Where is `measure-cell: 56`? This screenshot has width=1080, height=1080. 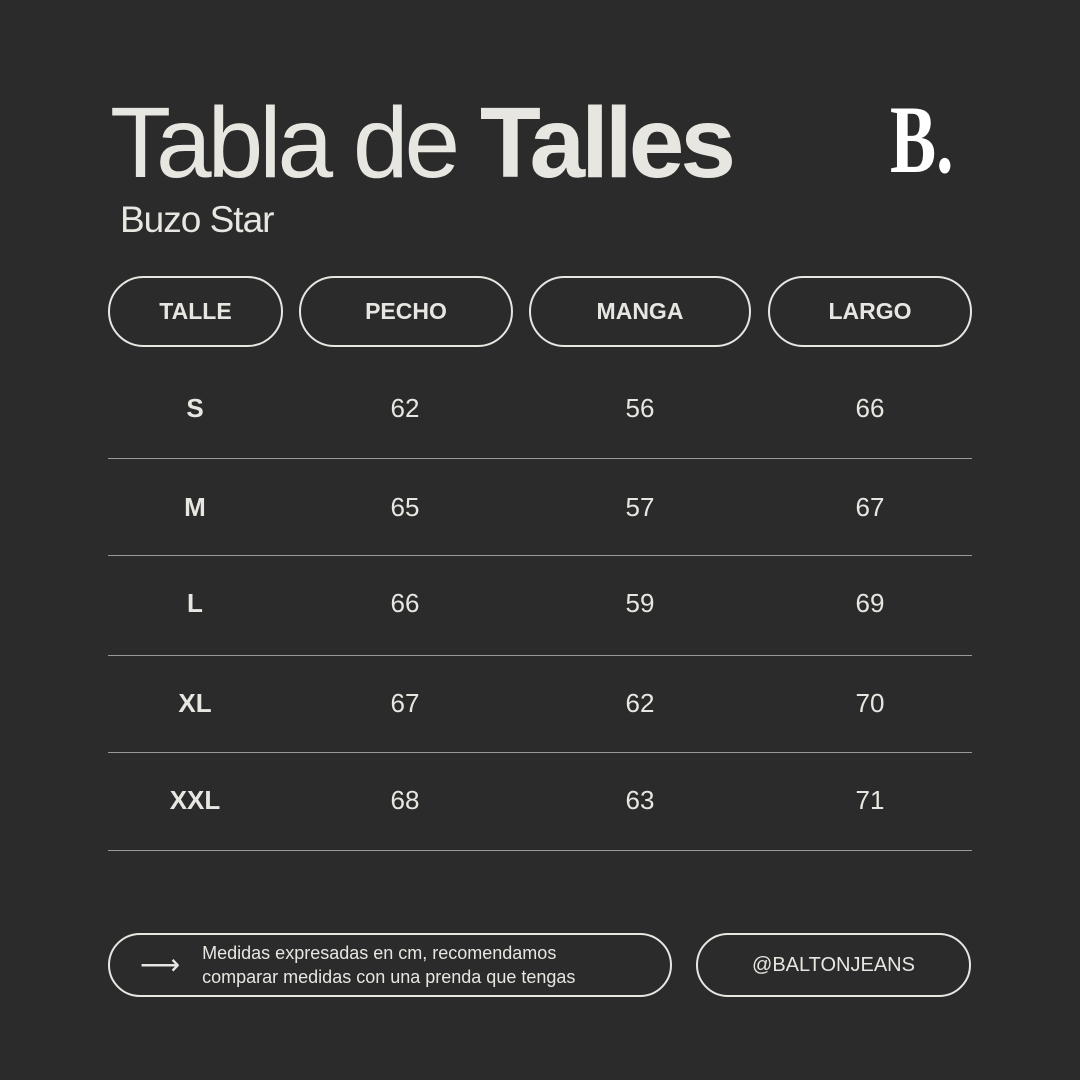
measure-cell: 56 is located at coordinates (640, 408).